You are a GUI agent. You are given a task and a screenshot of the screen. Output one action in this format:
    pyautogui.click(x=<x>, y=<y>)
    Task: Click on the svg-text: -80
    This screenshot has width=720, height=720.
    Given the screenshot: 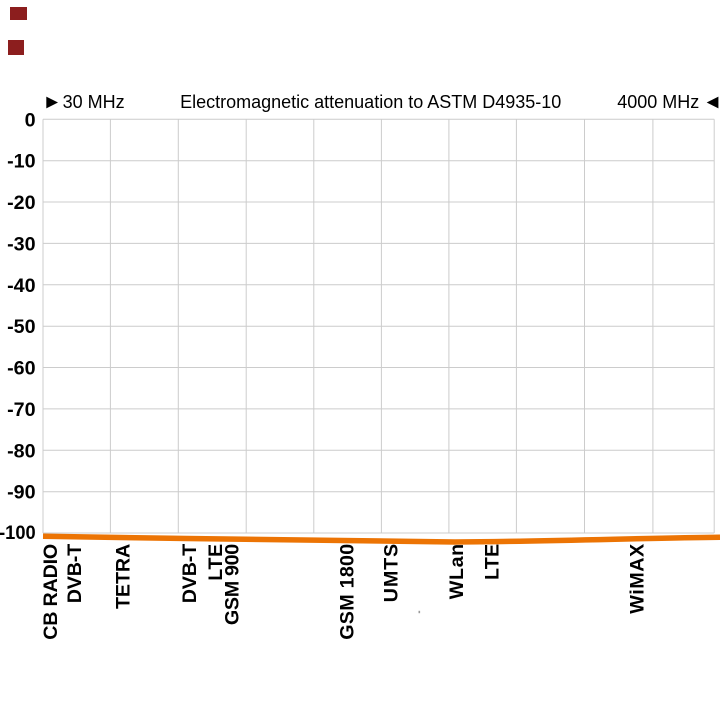 What is the action you would take?
    pyautogui.click(x=21, y=451)
    